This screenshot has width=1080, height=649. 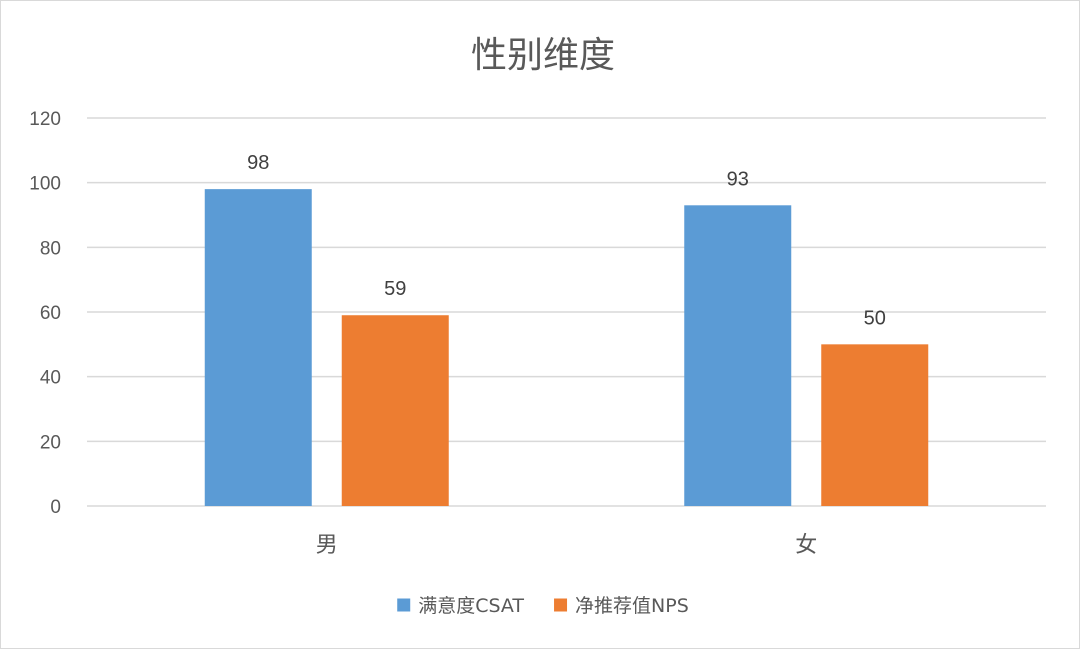 I want to click on legend-item: 净推荐值NPS, so click(x=621, y=606).